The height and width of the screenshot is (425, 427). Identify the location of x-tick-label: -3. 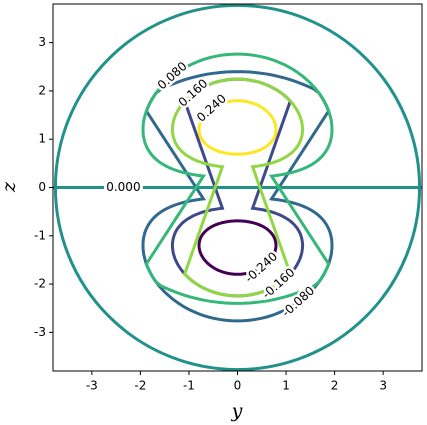
(92, 386).